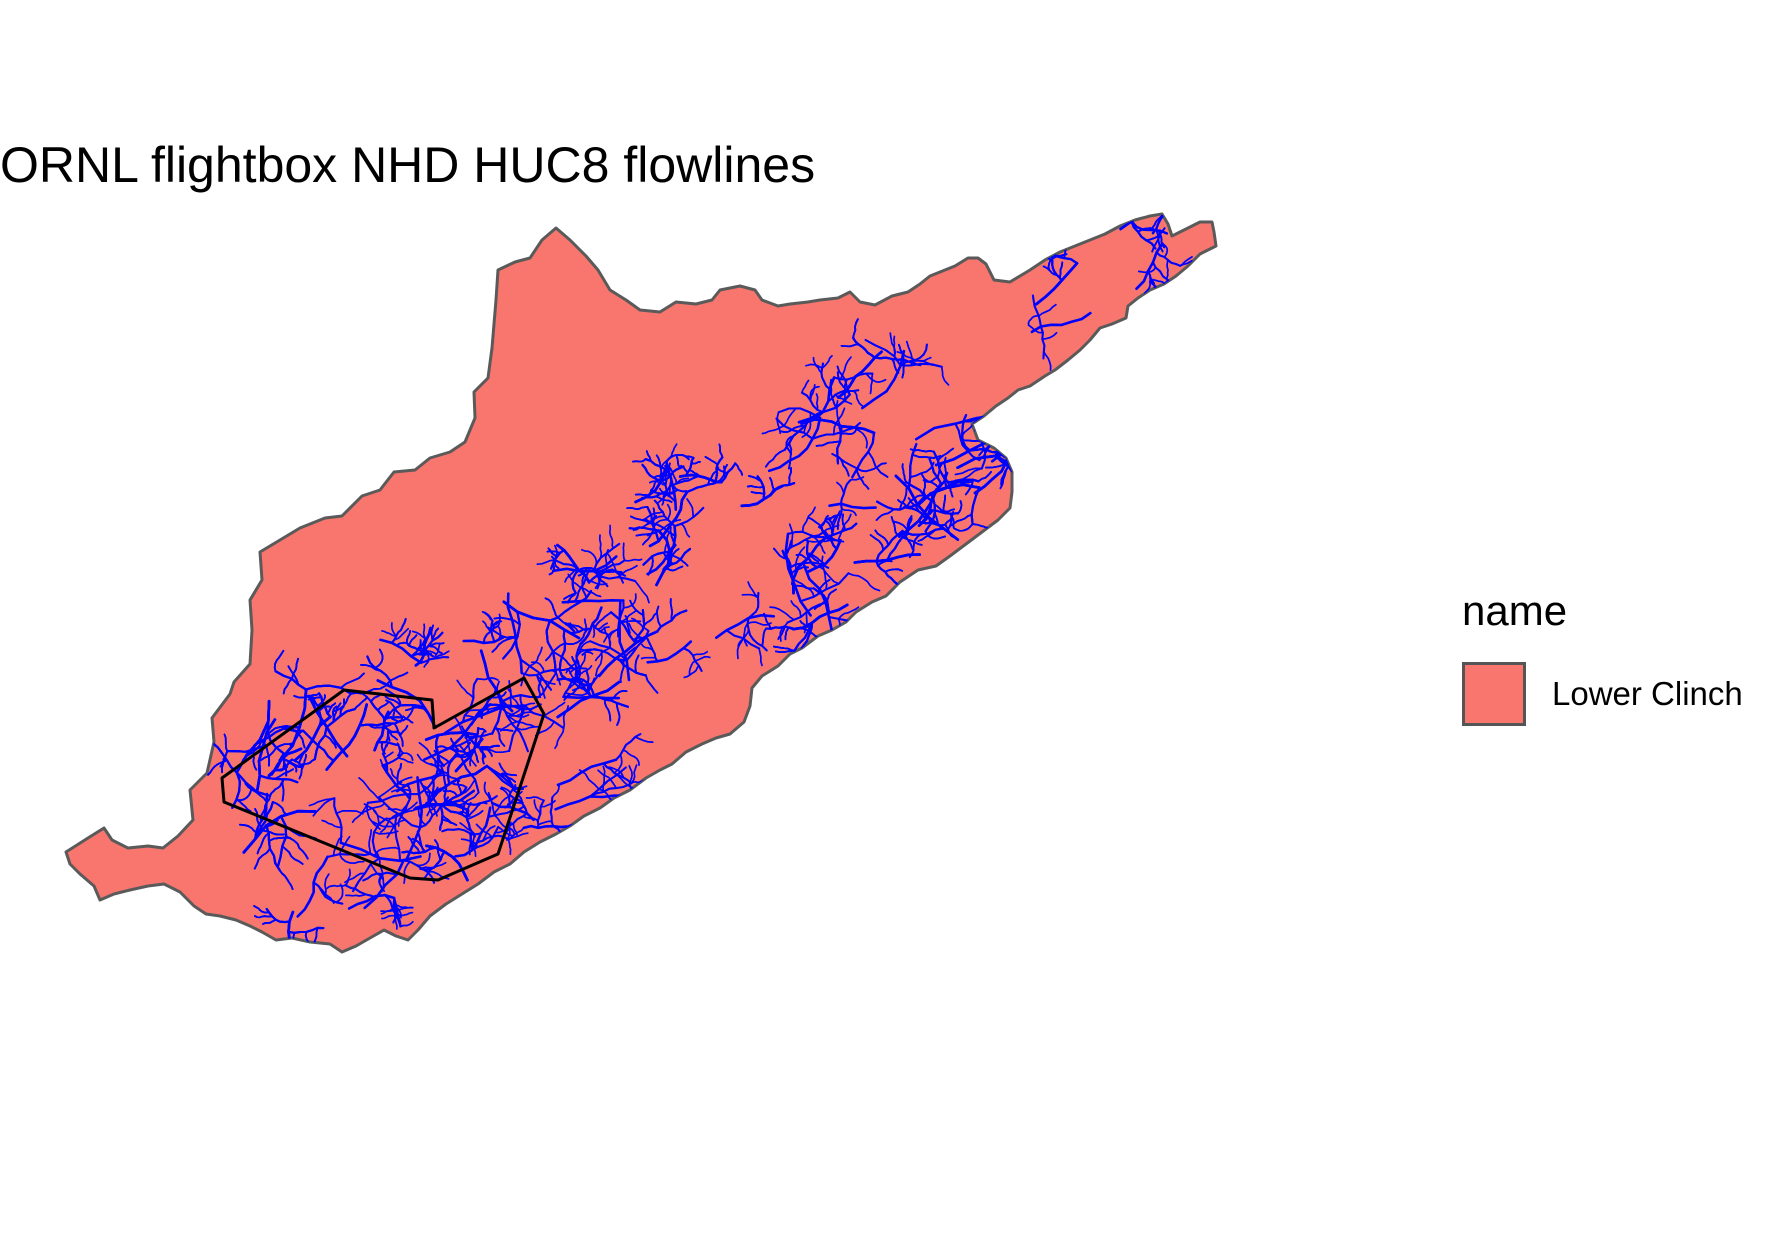 The image size is (1771, 1243). Describe the element at coordinates (1494, 694) in the screenshot. I see `legend-swatch` at that location.